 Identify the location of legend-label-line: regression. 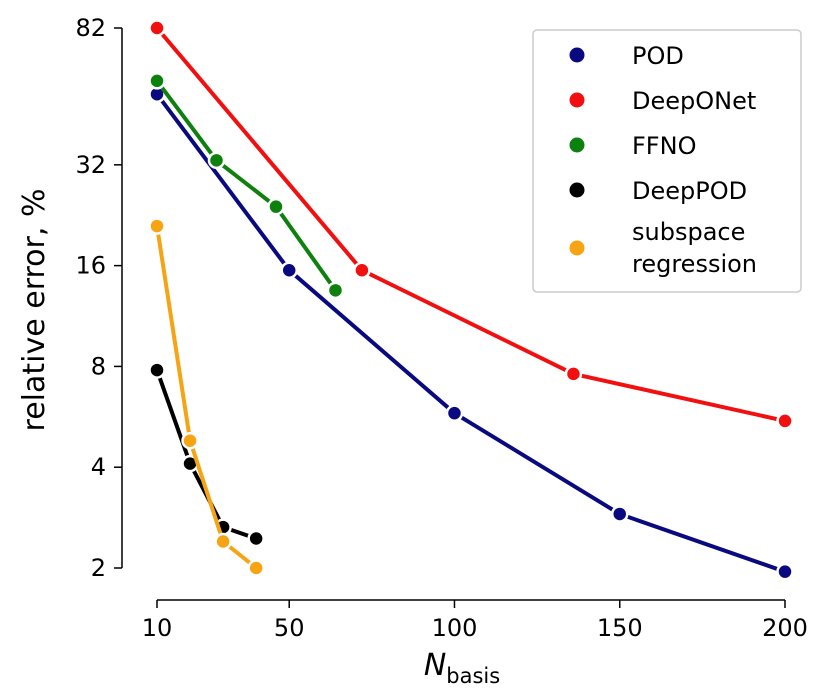
(694, 264).